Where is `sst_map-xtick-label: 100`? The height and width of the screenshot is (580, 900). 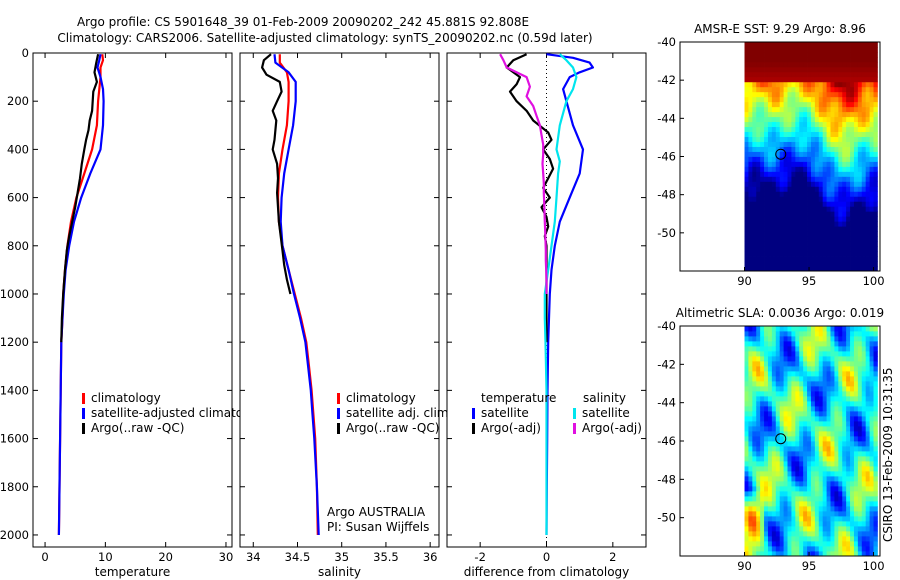
sst_map-xtick-label: 100 is located at coordinates (874, 281).